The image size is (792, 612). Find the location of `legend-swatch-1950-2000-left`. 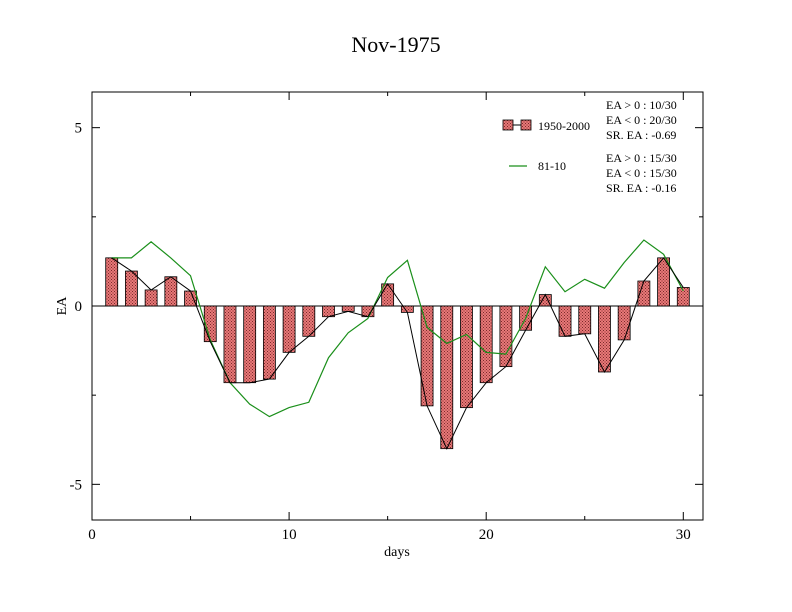

legend-swatch-1950-2000-left is located at coordinates (508, 125).